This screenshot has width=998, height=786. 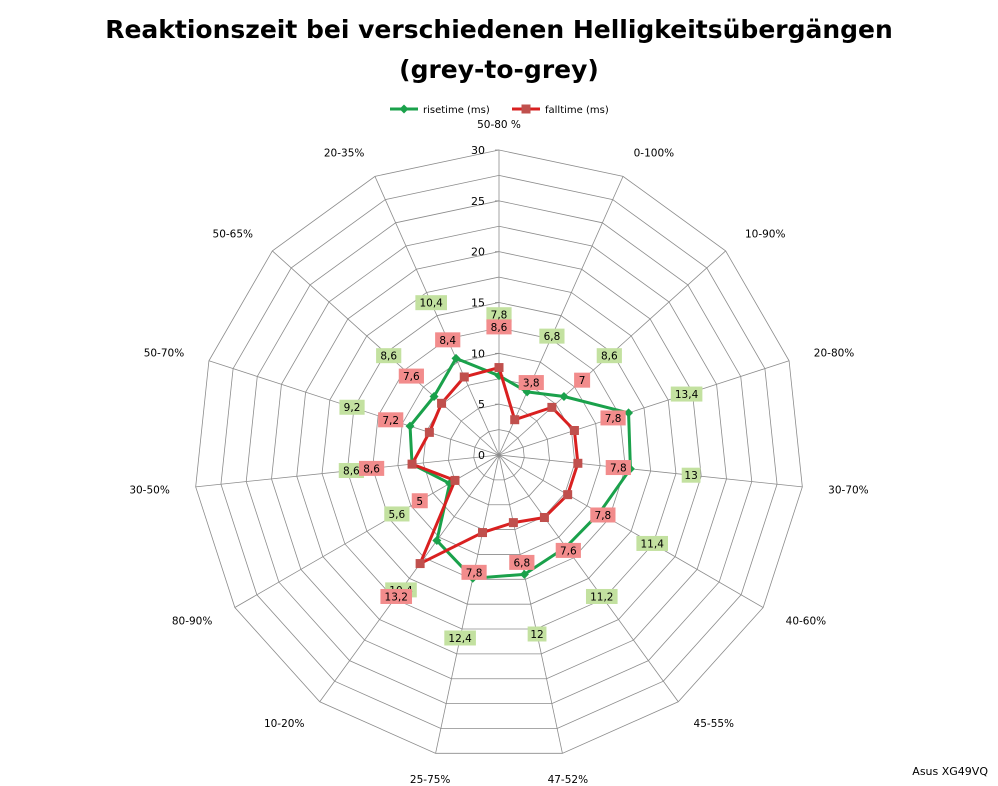 I want to click on category-label-50-80: 50-80 %, so click(x=499, y=125).